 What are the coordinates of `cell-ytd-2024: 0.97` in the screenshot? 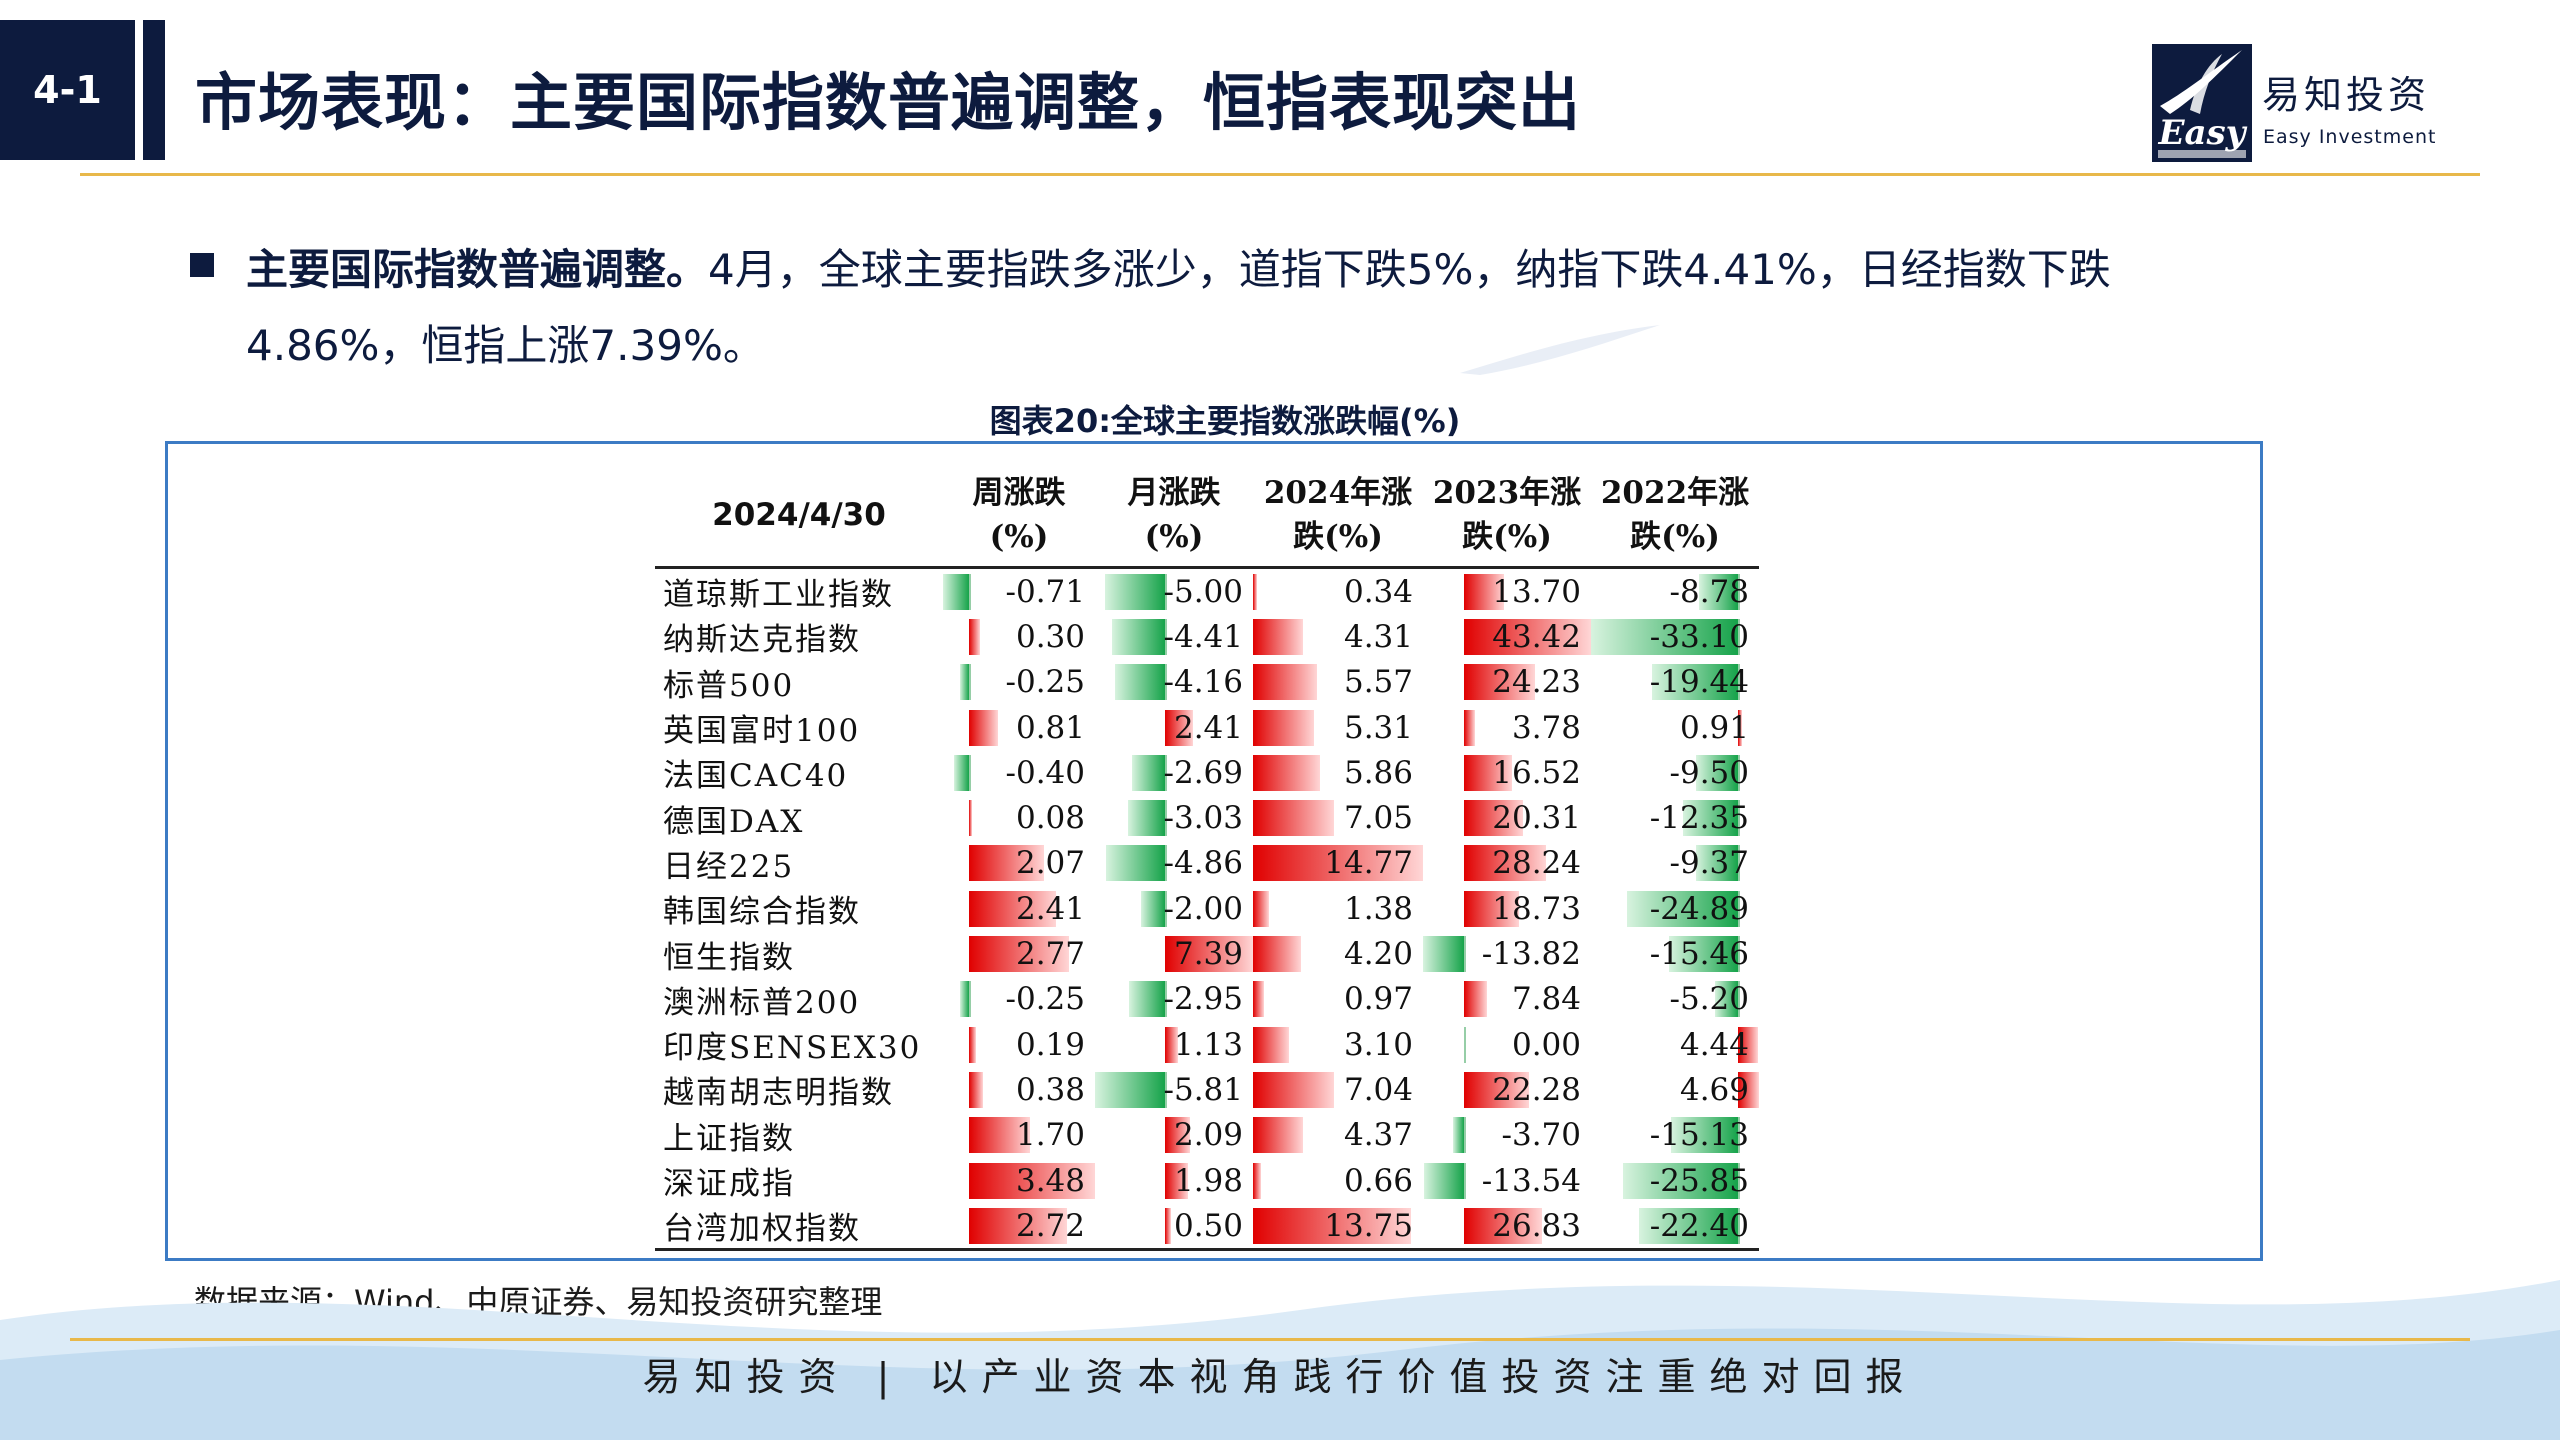 It's located at (1338, 999).